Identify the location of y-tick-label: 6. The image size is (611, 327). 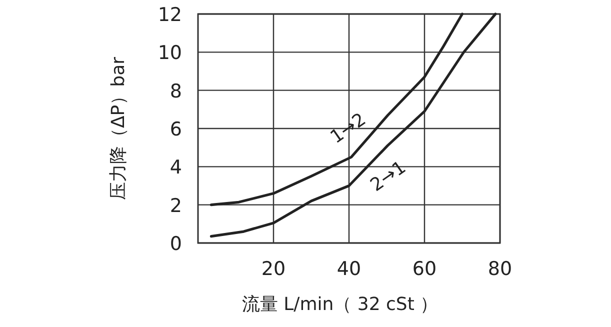
(176, 129).